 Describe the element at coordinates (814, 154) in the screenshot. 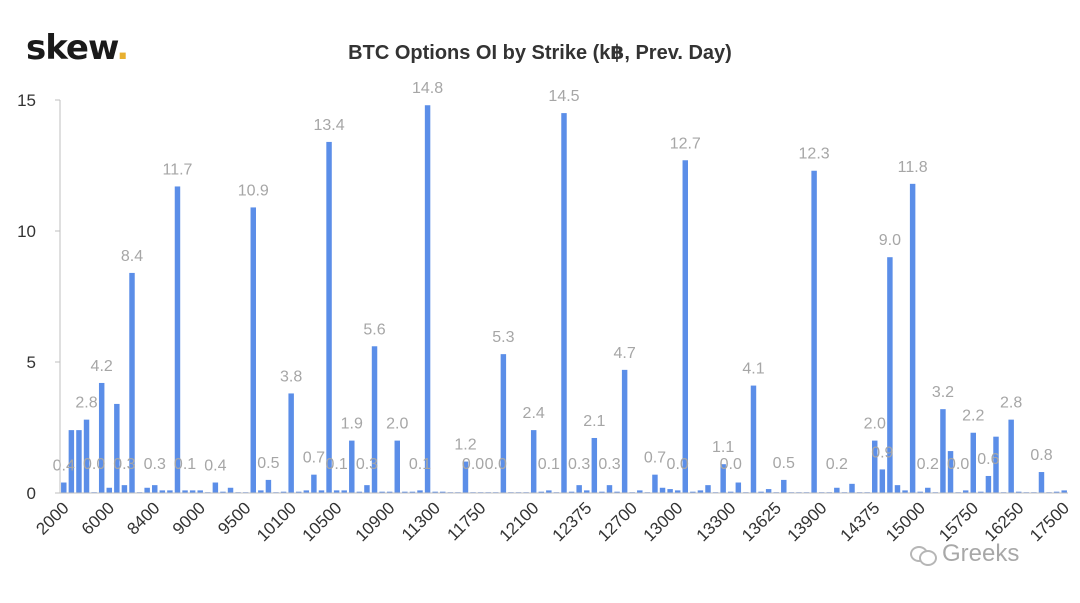

I see `data-label: 12.3` at that location.